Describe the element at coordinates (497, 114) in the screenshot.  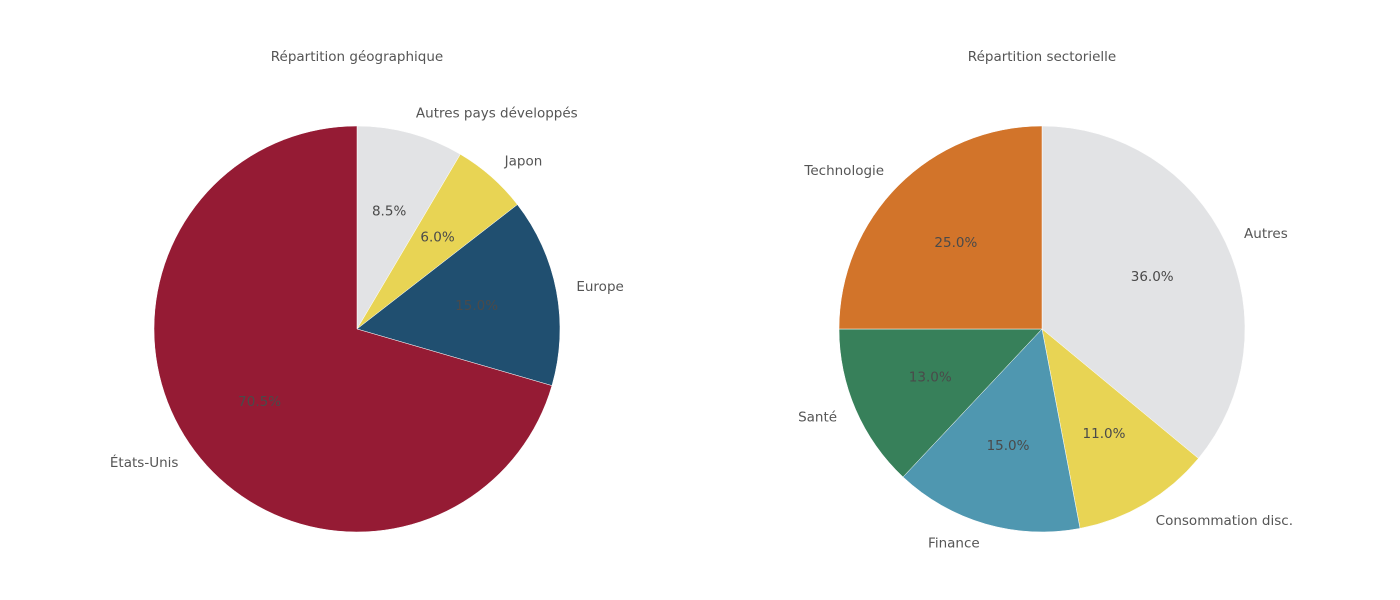
I see `slice-label: Autres pays développés` at that location.